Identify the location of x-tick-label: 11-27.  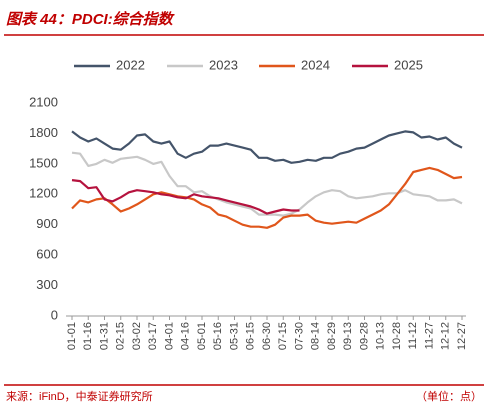
(429, 335).